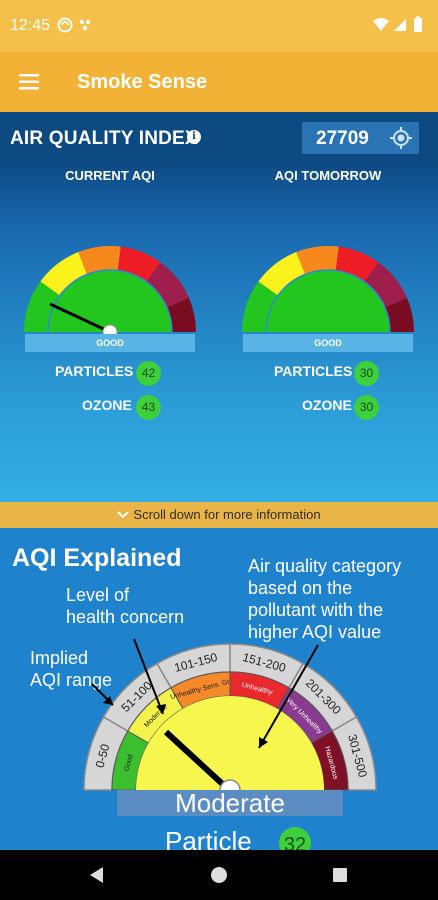 Image resolution: width=438 pixels, height=900 pixels. Describe the element at coordinates (97, 877) in the screenshot. I see `back-icon` at that location.